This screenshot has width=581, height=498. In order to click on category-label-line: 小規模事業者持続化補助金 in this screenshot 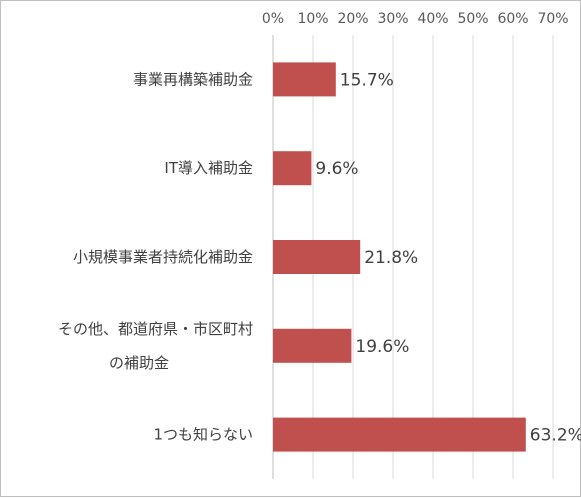, I will do `click(163, 257)`.